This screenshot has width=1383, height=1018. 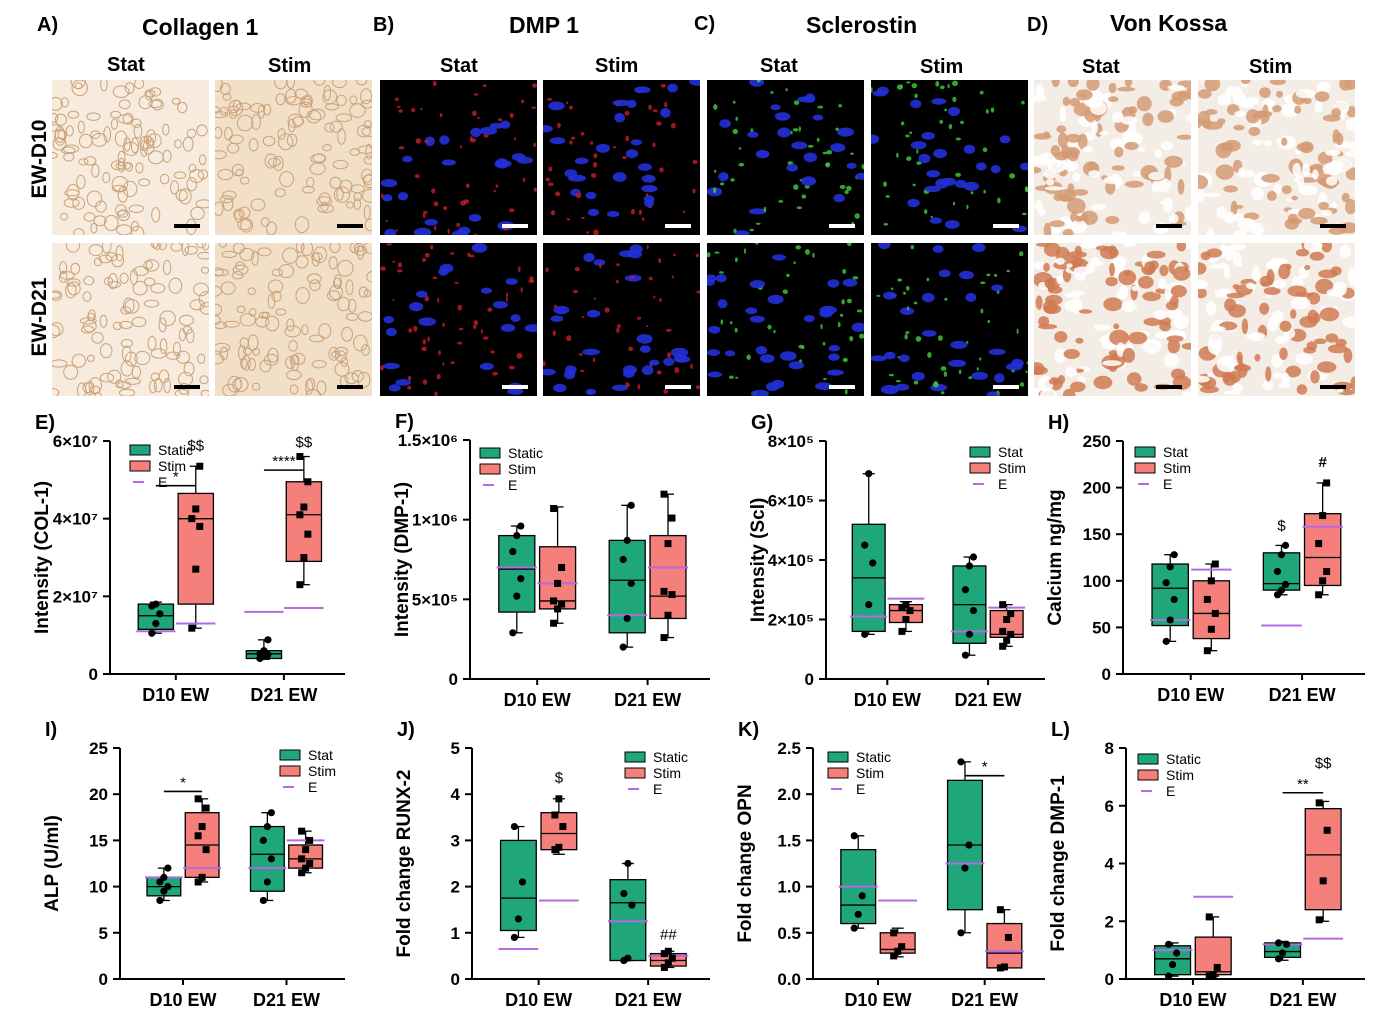 What do you see at coordinates (791, 441) in the screenshot?
I see `y-tick-label: 8×10⁵` at bounding box center [791, 441].